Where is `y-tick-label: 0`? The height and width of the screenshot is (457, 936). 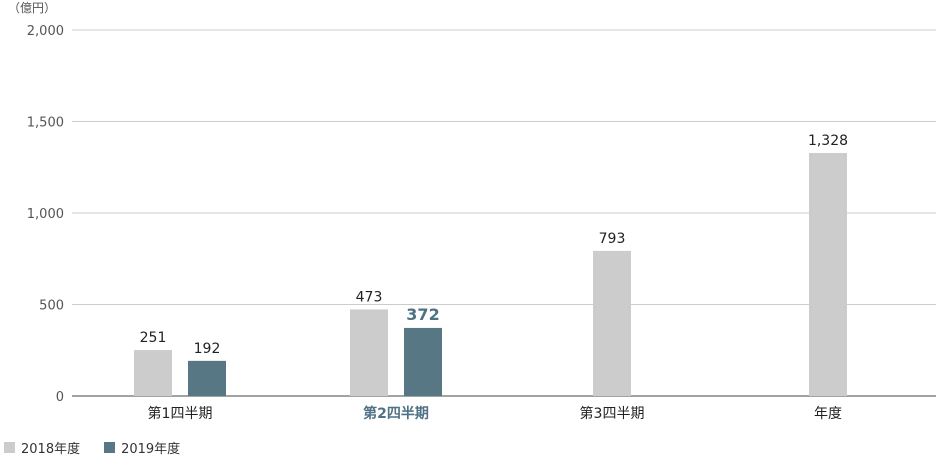 y-tick-label: 0 is located at coordinates (60, 397).